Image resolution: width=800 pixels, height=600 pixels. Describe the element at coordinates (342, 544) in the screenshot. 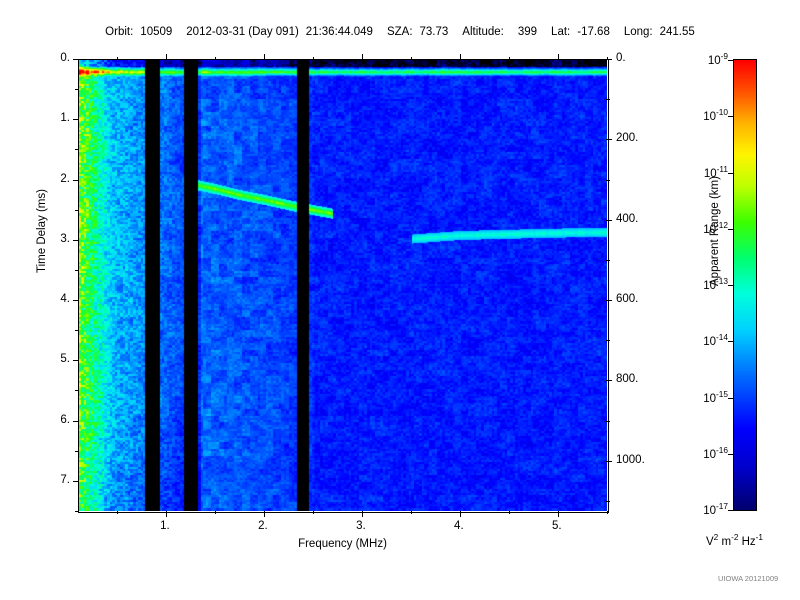

I see `x-axis-label: Frequency (MHz)` at that location.